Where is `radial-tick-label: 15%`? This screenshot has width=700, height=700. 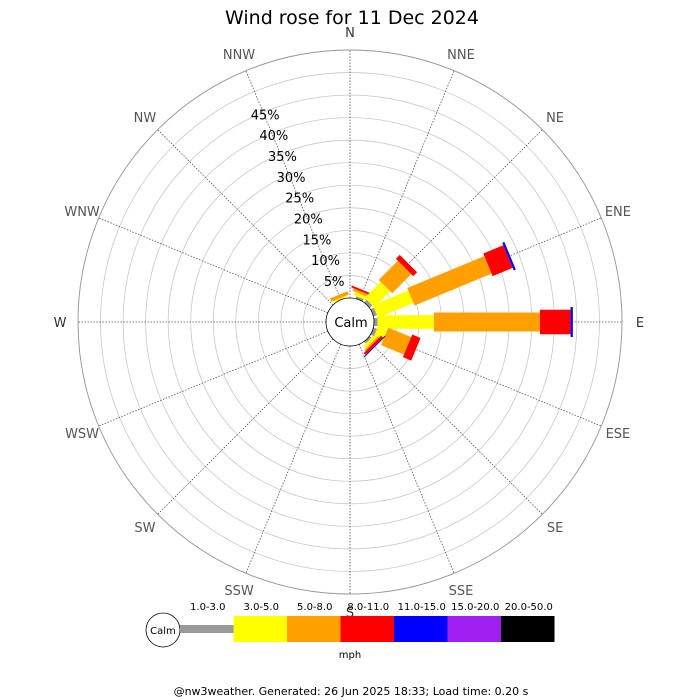 radial-tick-label: 15% is located at coordinates (316, 240).